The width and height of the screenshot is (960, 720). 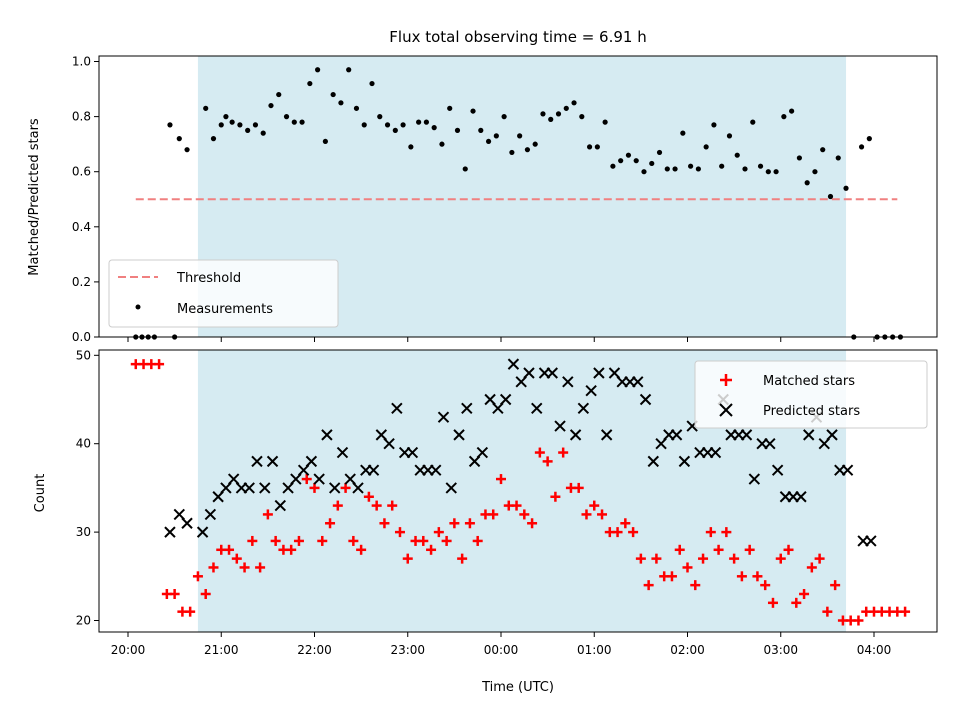 I want to click on bottom-y-ticks: 20 30 40 50, so click(x=87, y=488).